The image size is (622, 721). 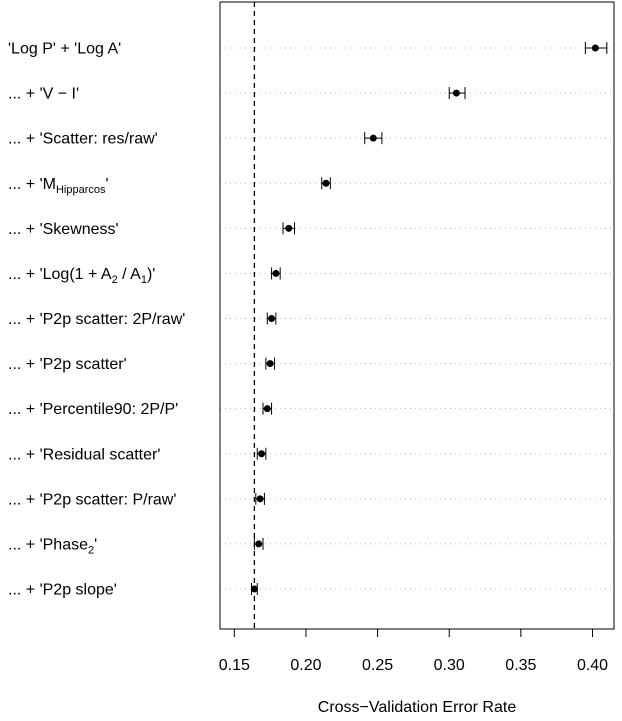 I want to click on row-label-part: 'Log(1 + A, so click(x=76, y=274).